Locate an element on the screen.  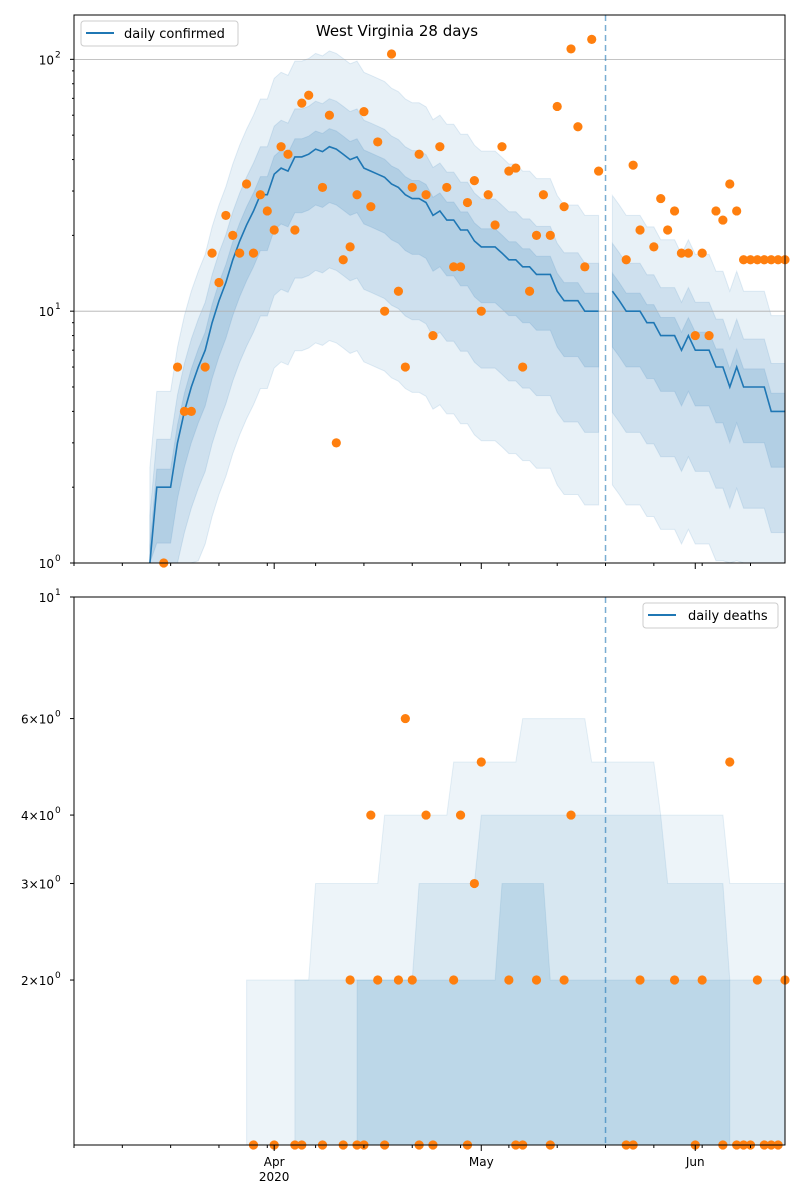
confirmed-ytick-exponent: 2 is located at coordinates (58, 55).